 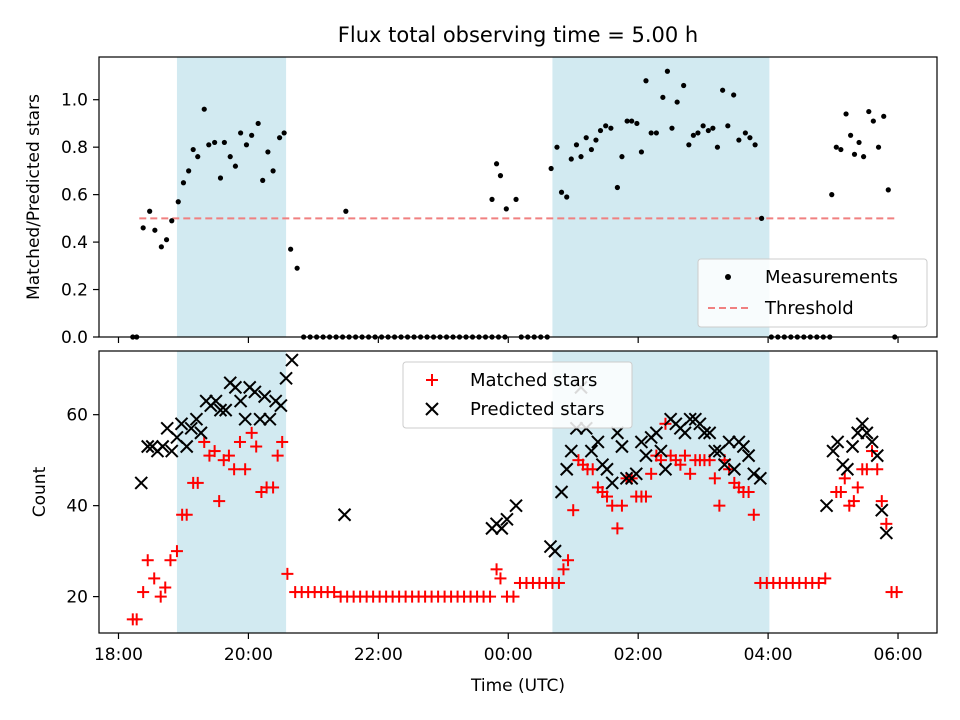 I want to click on legend-threshold-label: Threshold, so click(x=809, y=308).